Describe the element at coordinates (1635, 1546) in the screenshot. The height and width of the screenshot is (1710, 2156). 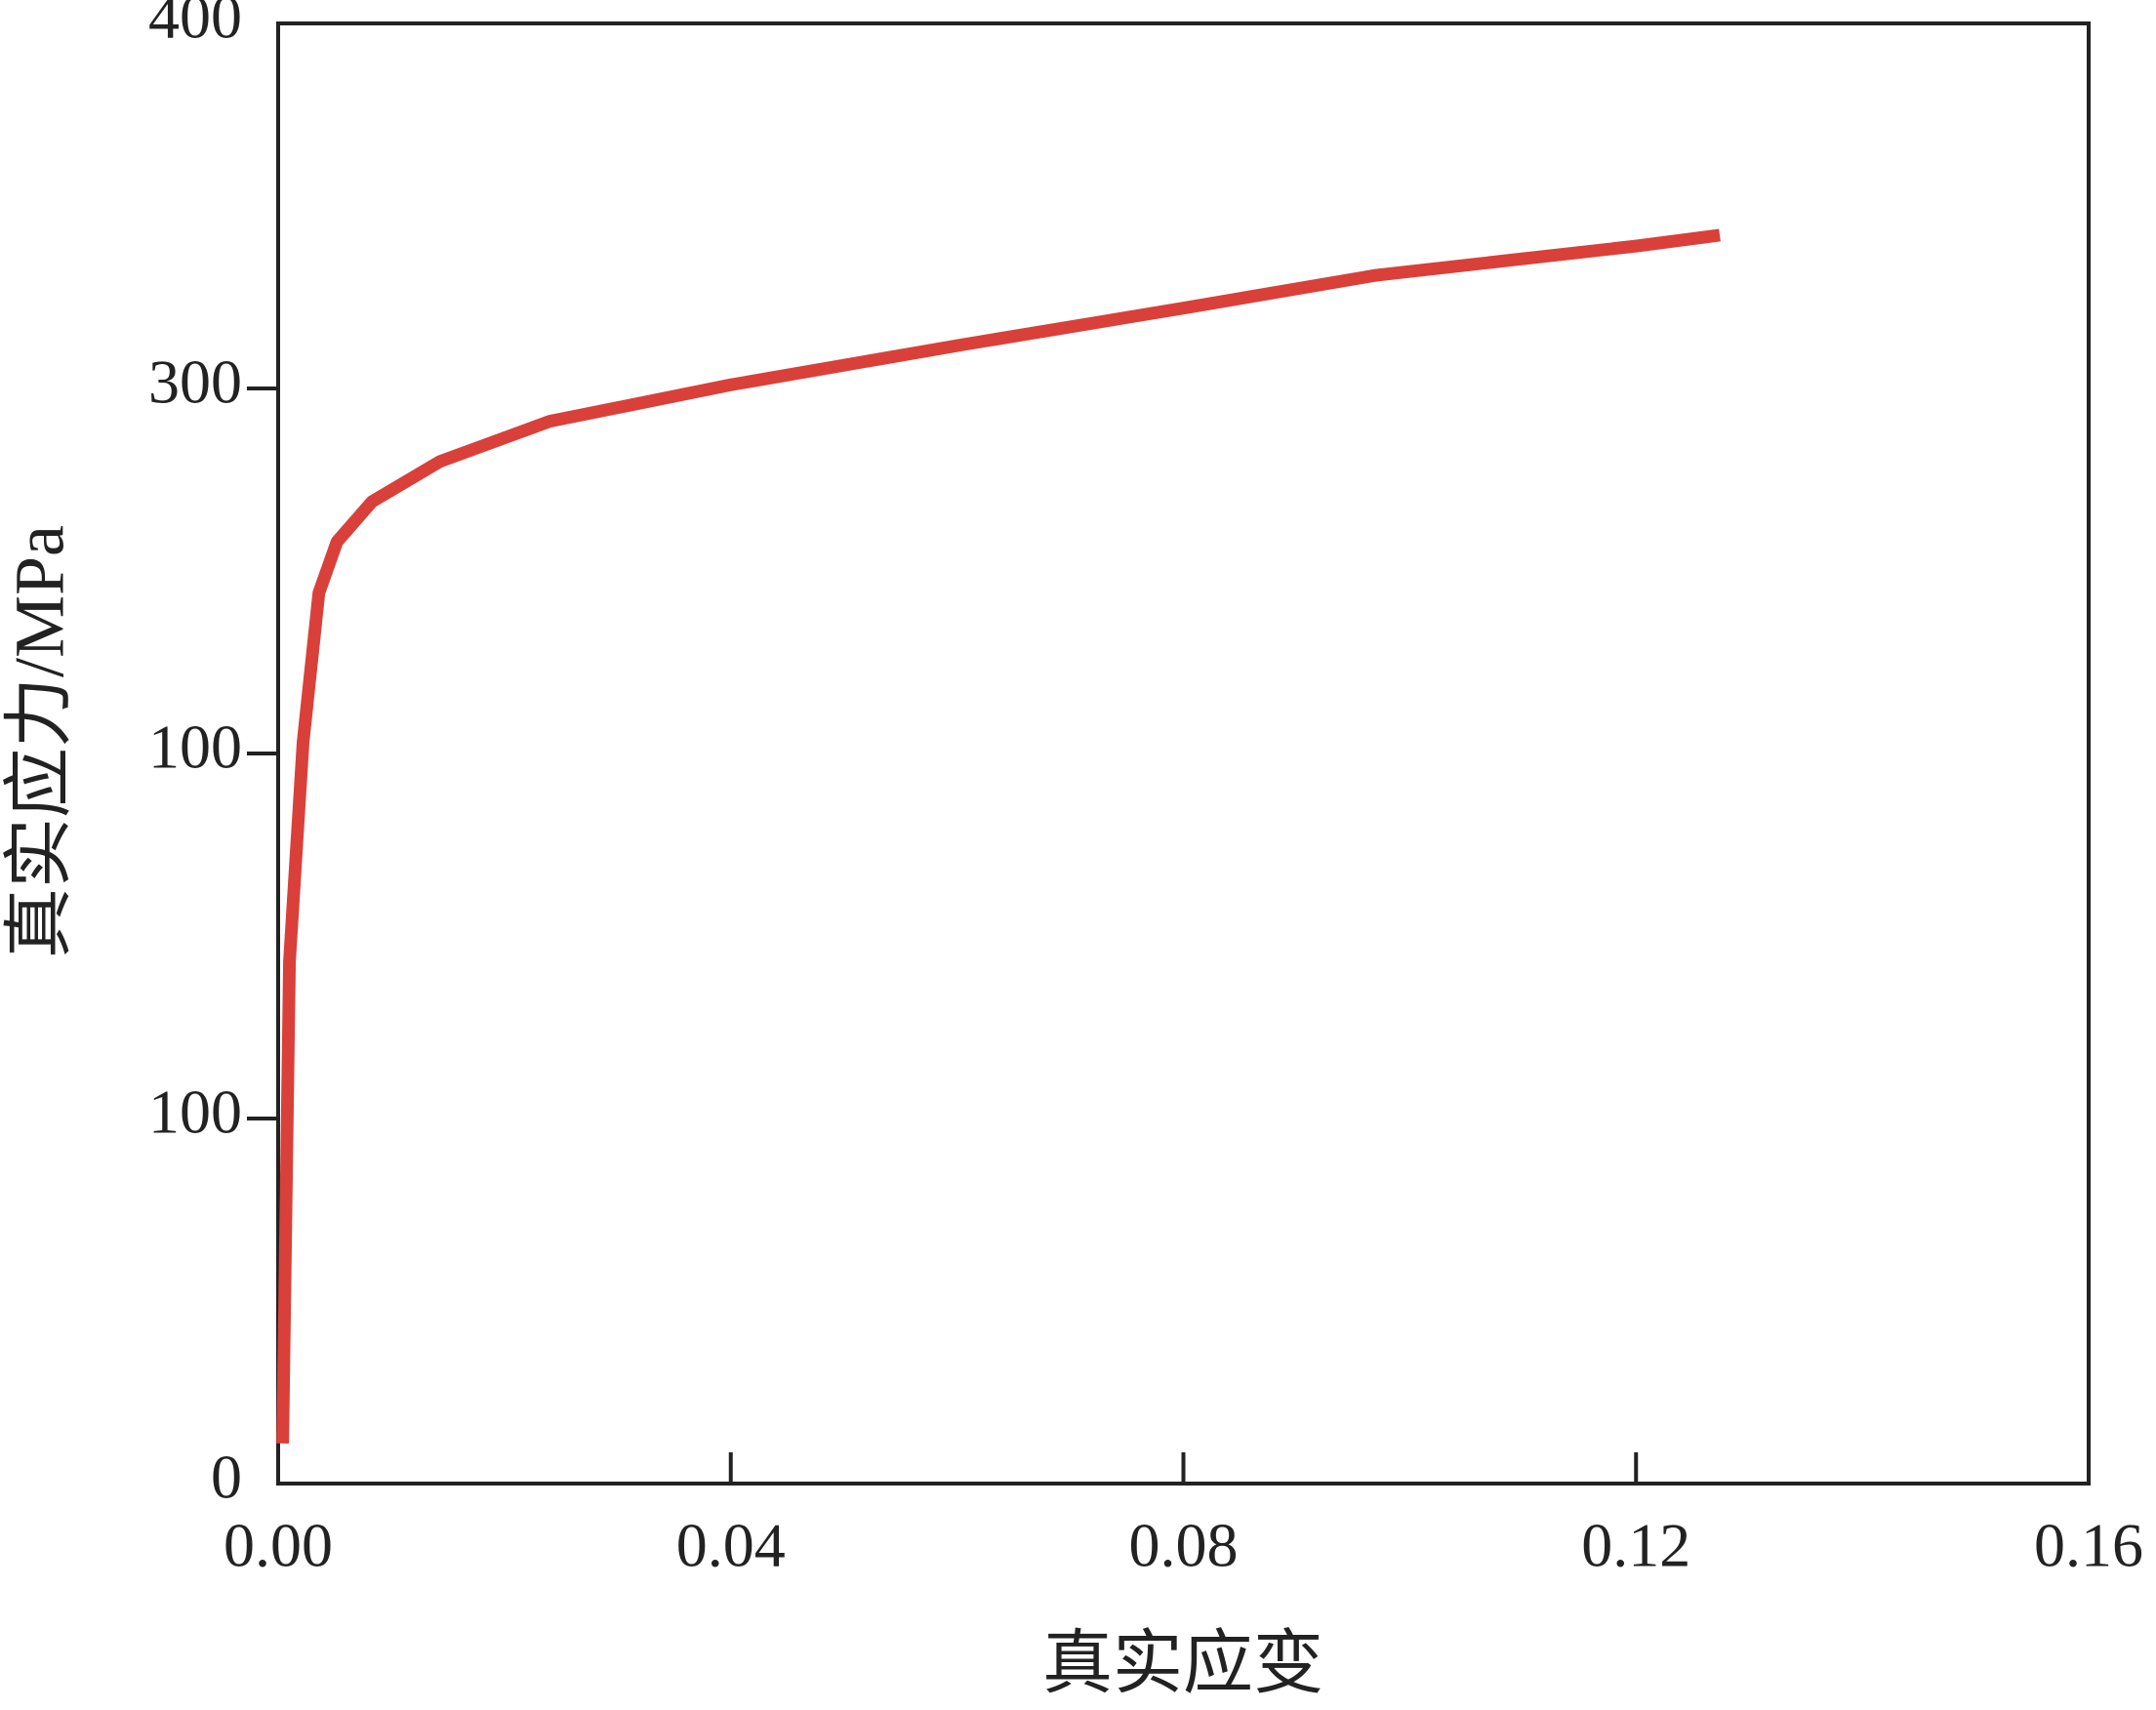
I see `x-tick-label: 0.12` at that location.